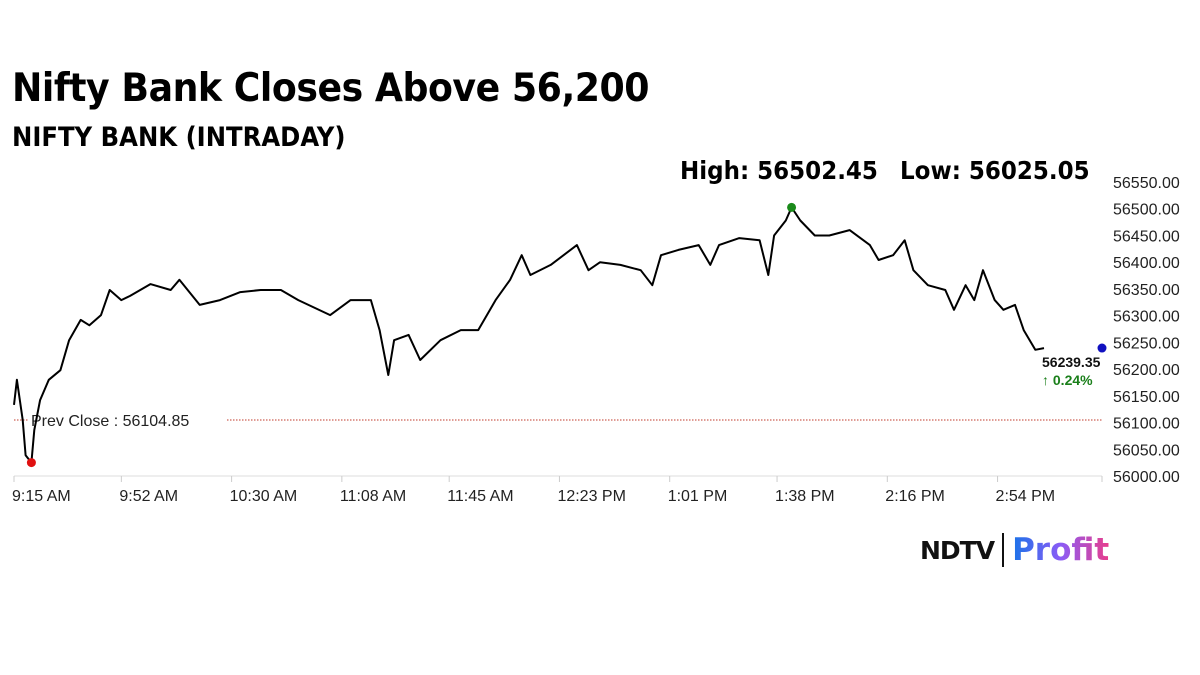 This screenshot has height=675, width=1200. What do you see at coordinates (110, 421) in the screenshot?
I see `prev-close-label: Prev Close : 56104.85` at bounding box center [110, 421].